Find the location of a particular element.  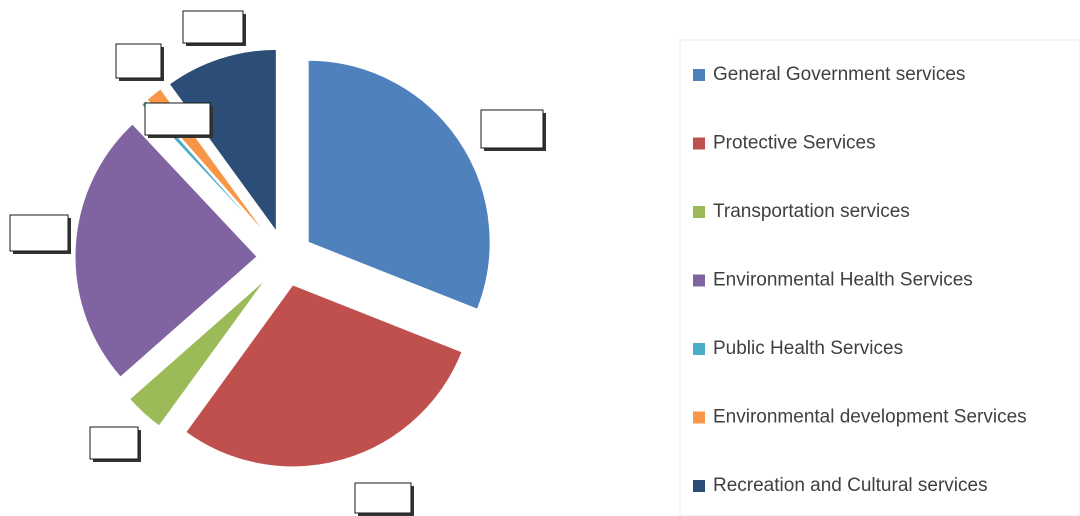

legend-label: Environmental development Services is located at coordinates (870, 417).